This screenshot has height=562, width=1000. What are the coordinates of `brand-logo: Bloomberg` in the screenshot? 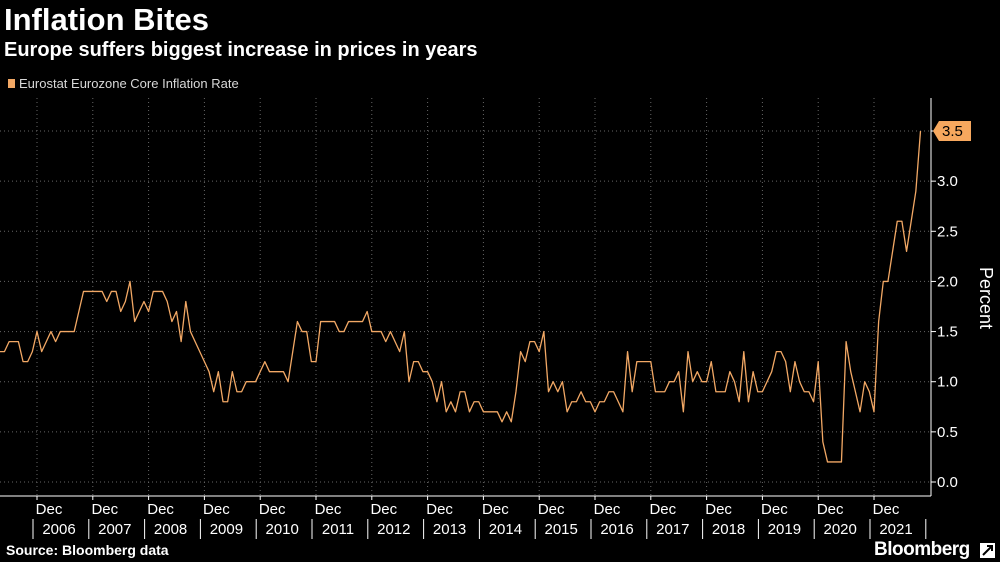 It's located at (922, 549).